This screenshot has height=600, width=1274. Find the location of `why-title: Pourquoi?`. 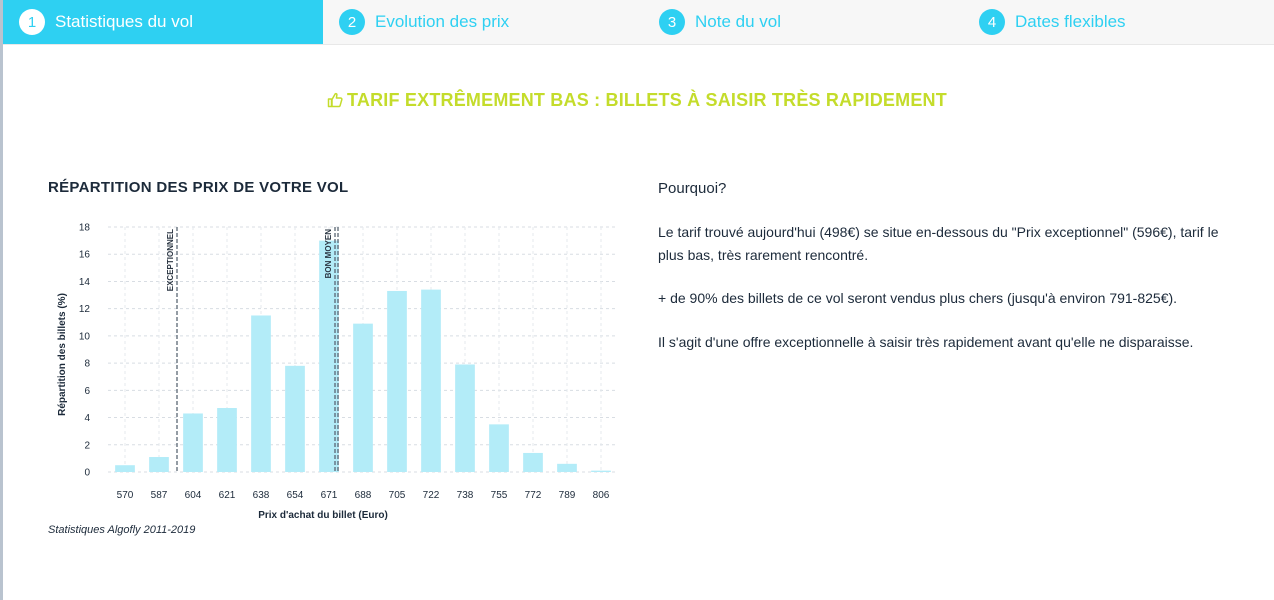

why-title: Pourquoi? is located at coordinates (692, 188).